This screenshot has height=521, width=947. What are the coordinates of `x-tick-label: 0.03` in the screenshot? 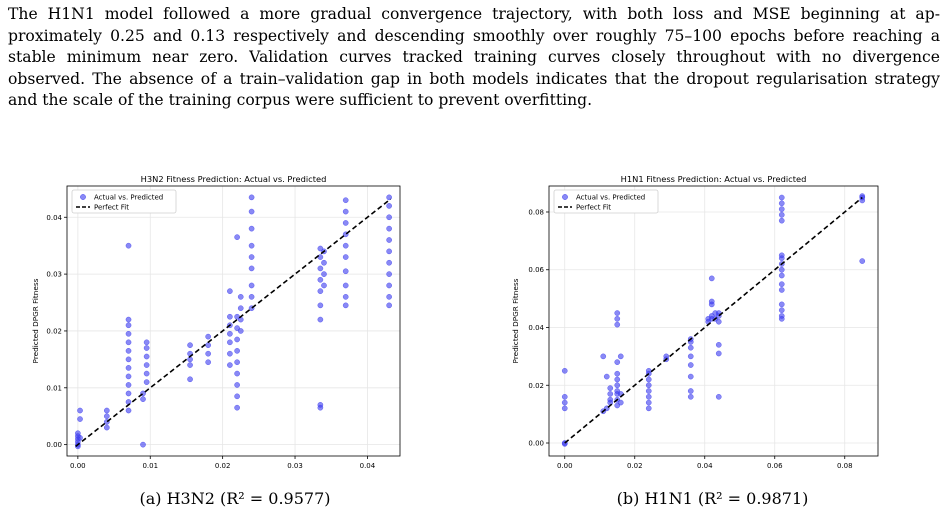 It's located at (295, 465).